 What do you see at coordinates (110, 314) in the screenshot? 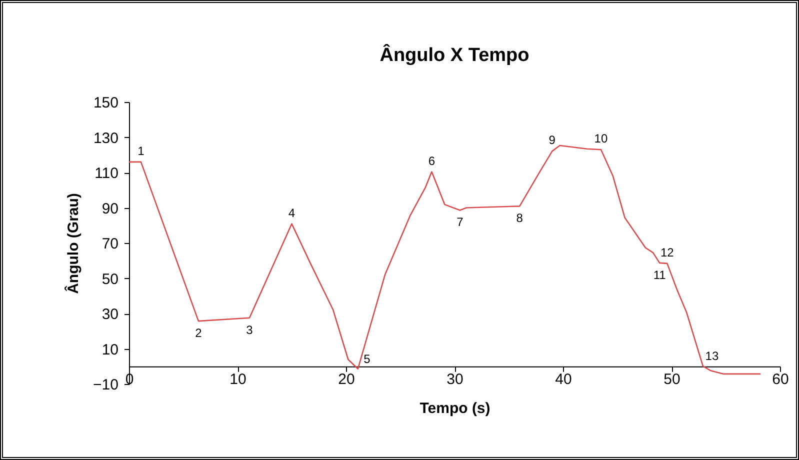
I see `y-tick-label: 30` at bounding box center [110, 314].